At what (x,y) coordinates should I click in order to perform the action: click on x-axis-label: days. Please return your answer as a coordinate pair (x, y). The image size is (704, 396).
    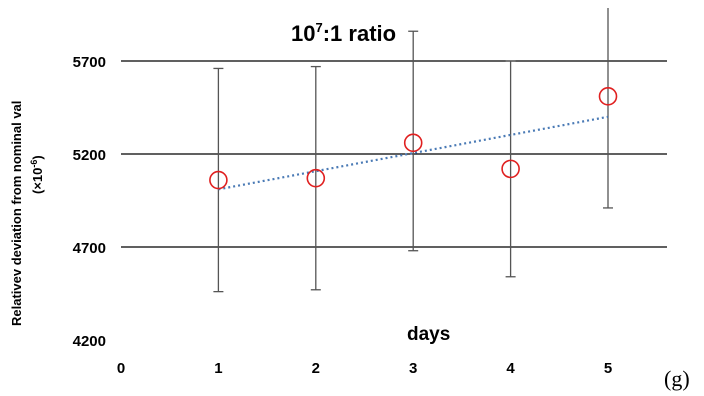
    Looking at the image, I should click on (428, 334).